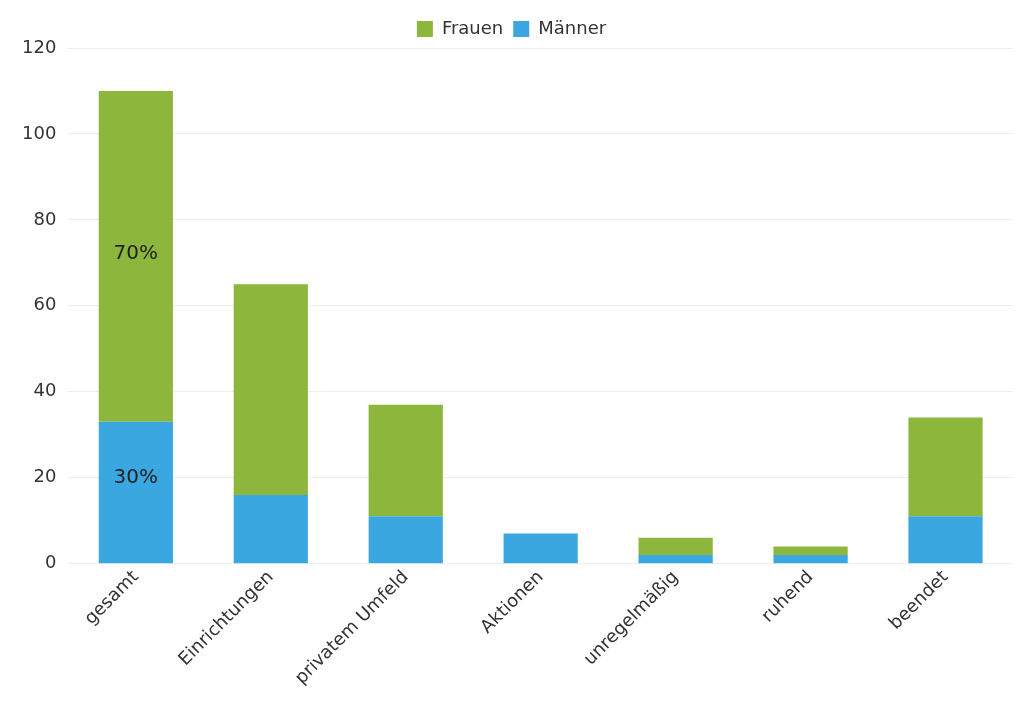 The height and width of the screenshot is (702, 1033). I want to click on y-tick-label: 20, so click(45, 476).